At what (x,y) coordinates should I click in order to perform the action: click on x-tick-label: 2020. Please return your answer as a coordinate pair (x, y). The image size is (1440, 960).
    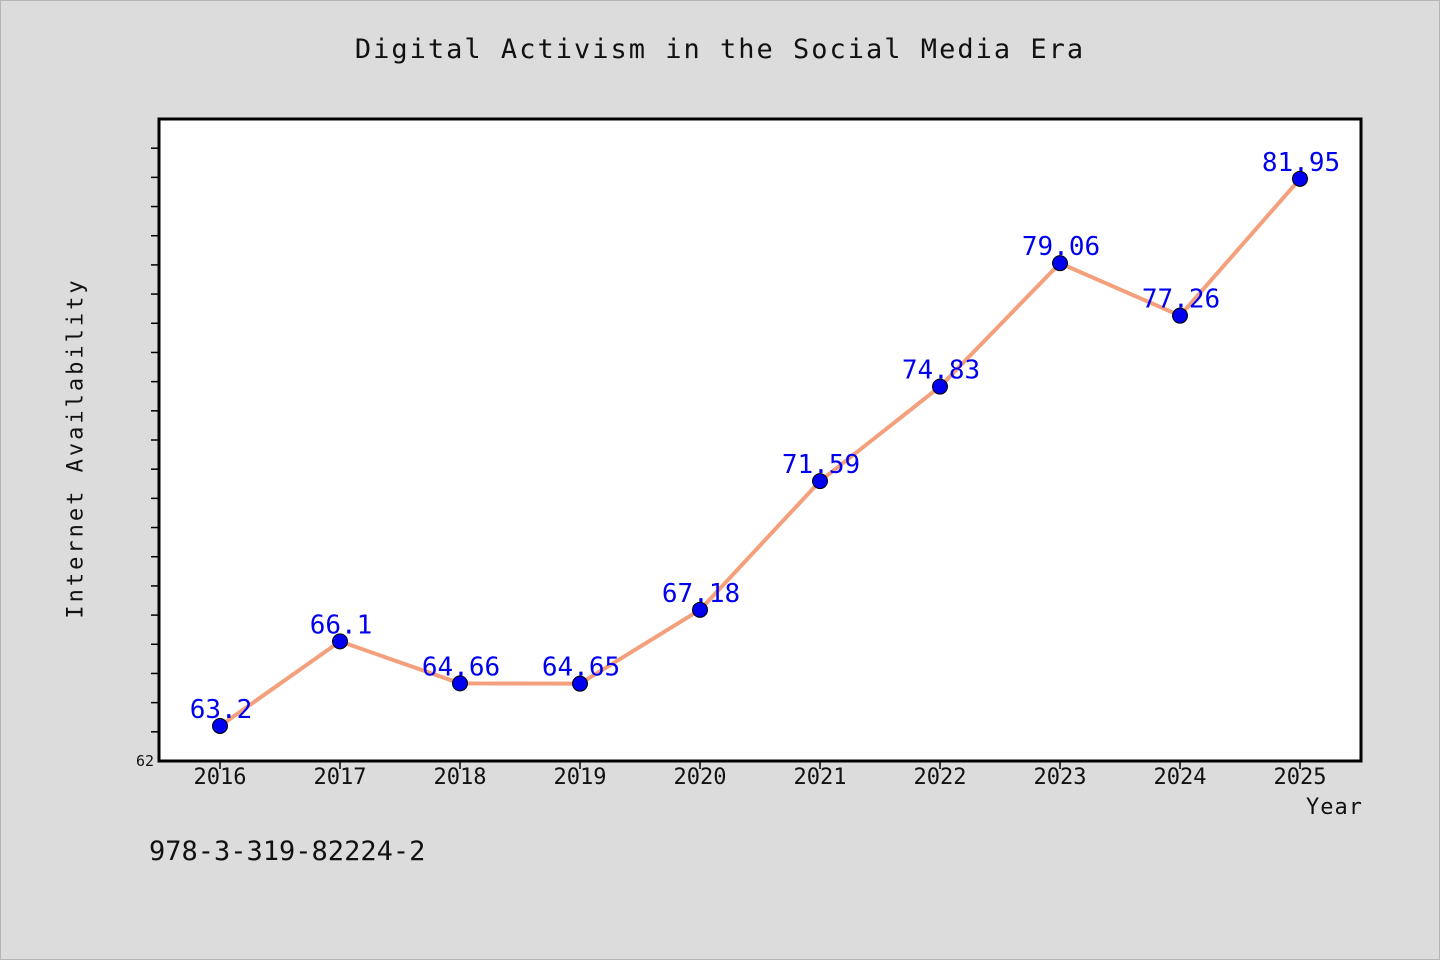
    Looking at the image, I should click on (700, 777).